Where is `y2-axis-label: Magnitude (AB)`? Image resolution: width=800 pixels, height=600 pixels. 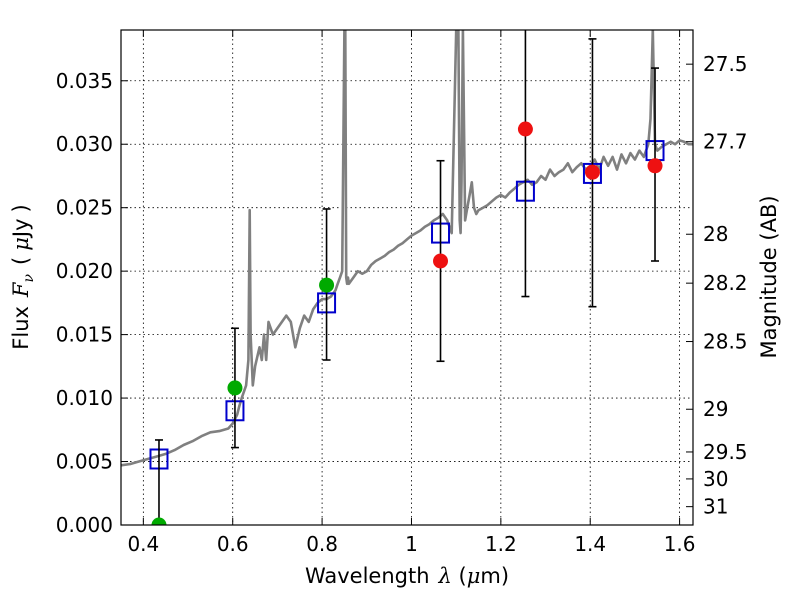
y2-axis-label: Magnitude (AB) is located at coordinates (769, 276).